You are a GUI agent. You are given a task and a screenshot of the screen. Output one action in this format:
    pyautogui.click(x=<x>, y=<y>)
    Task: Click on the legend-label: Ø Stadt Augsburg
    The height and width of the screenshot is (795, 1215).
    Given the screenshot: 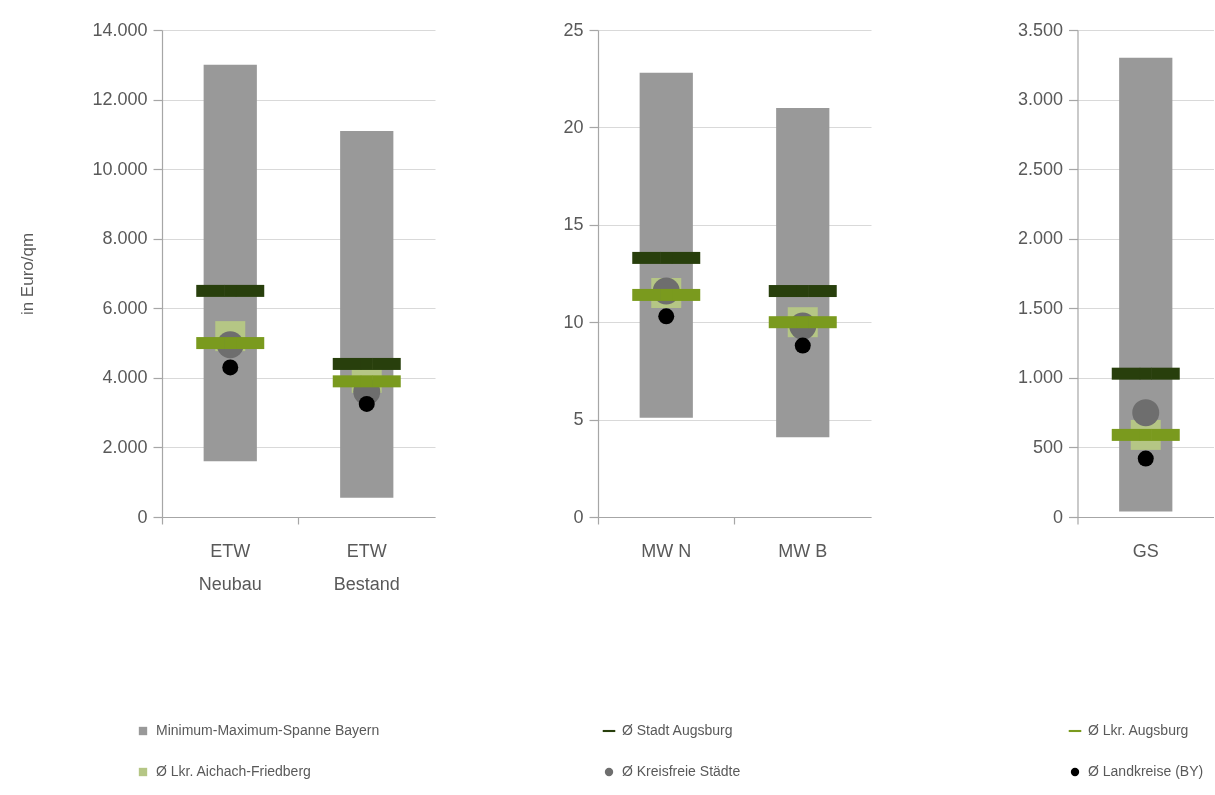 What is the action you would take?
    pyautogui.click(x=677, y=730)
    